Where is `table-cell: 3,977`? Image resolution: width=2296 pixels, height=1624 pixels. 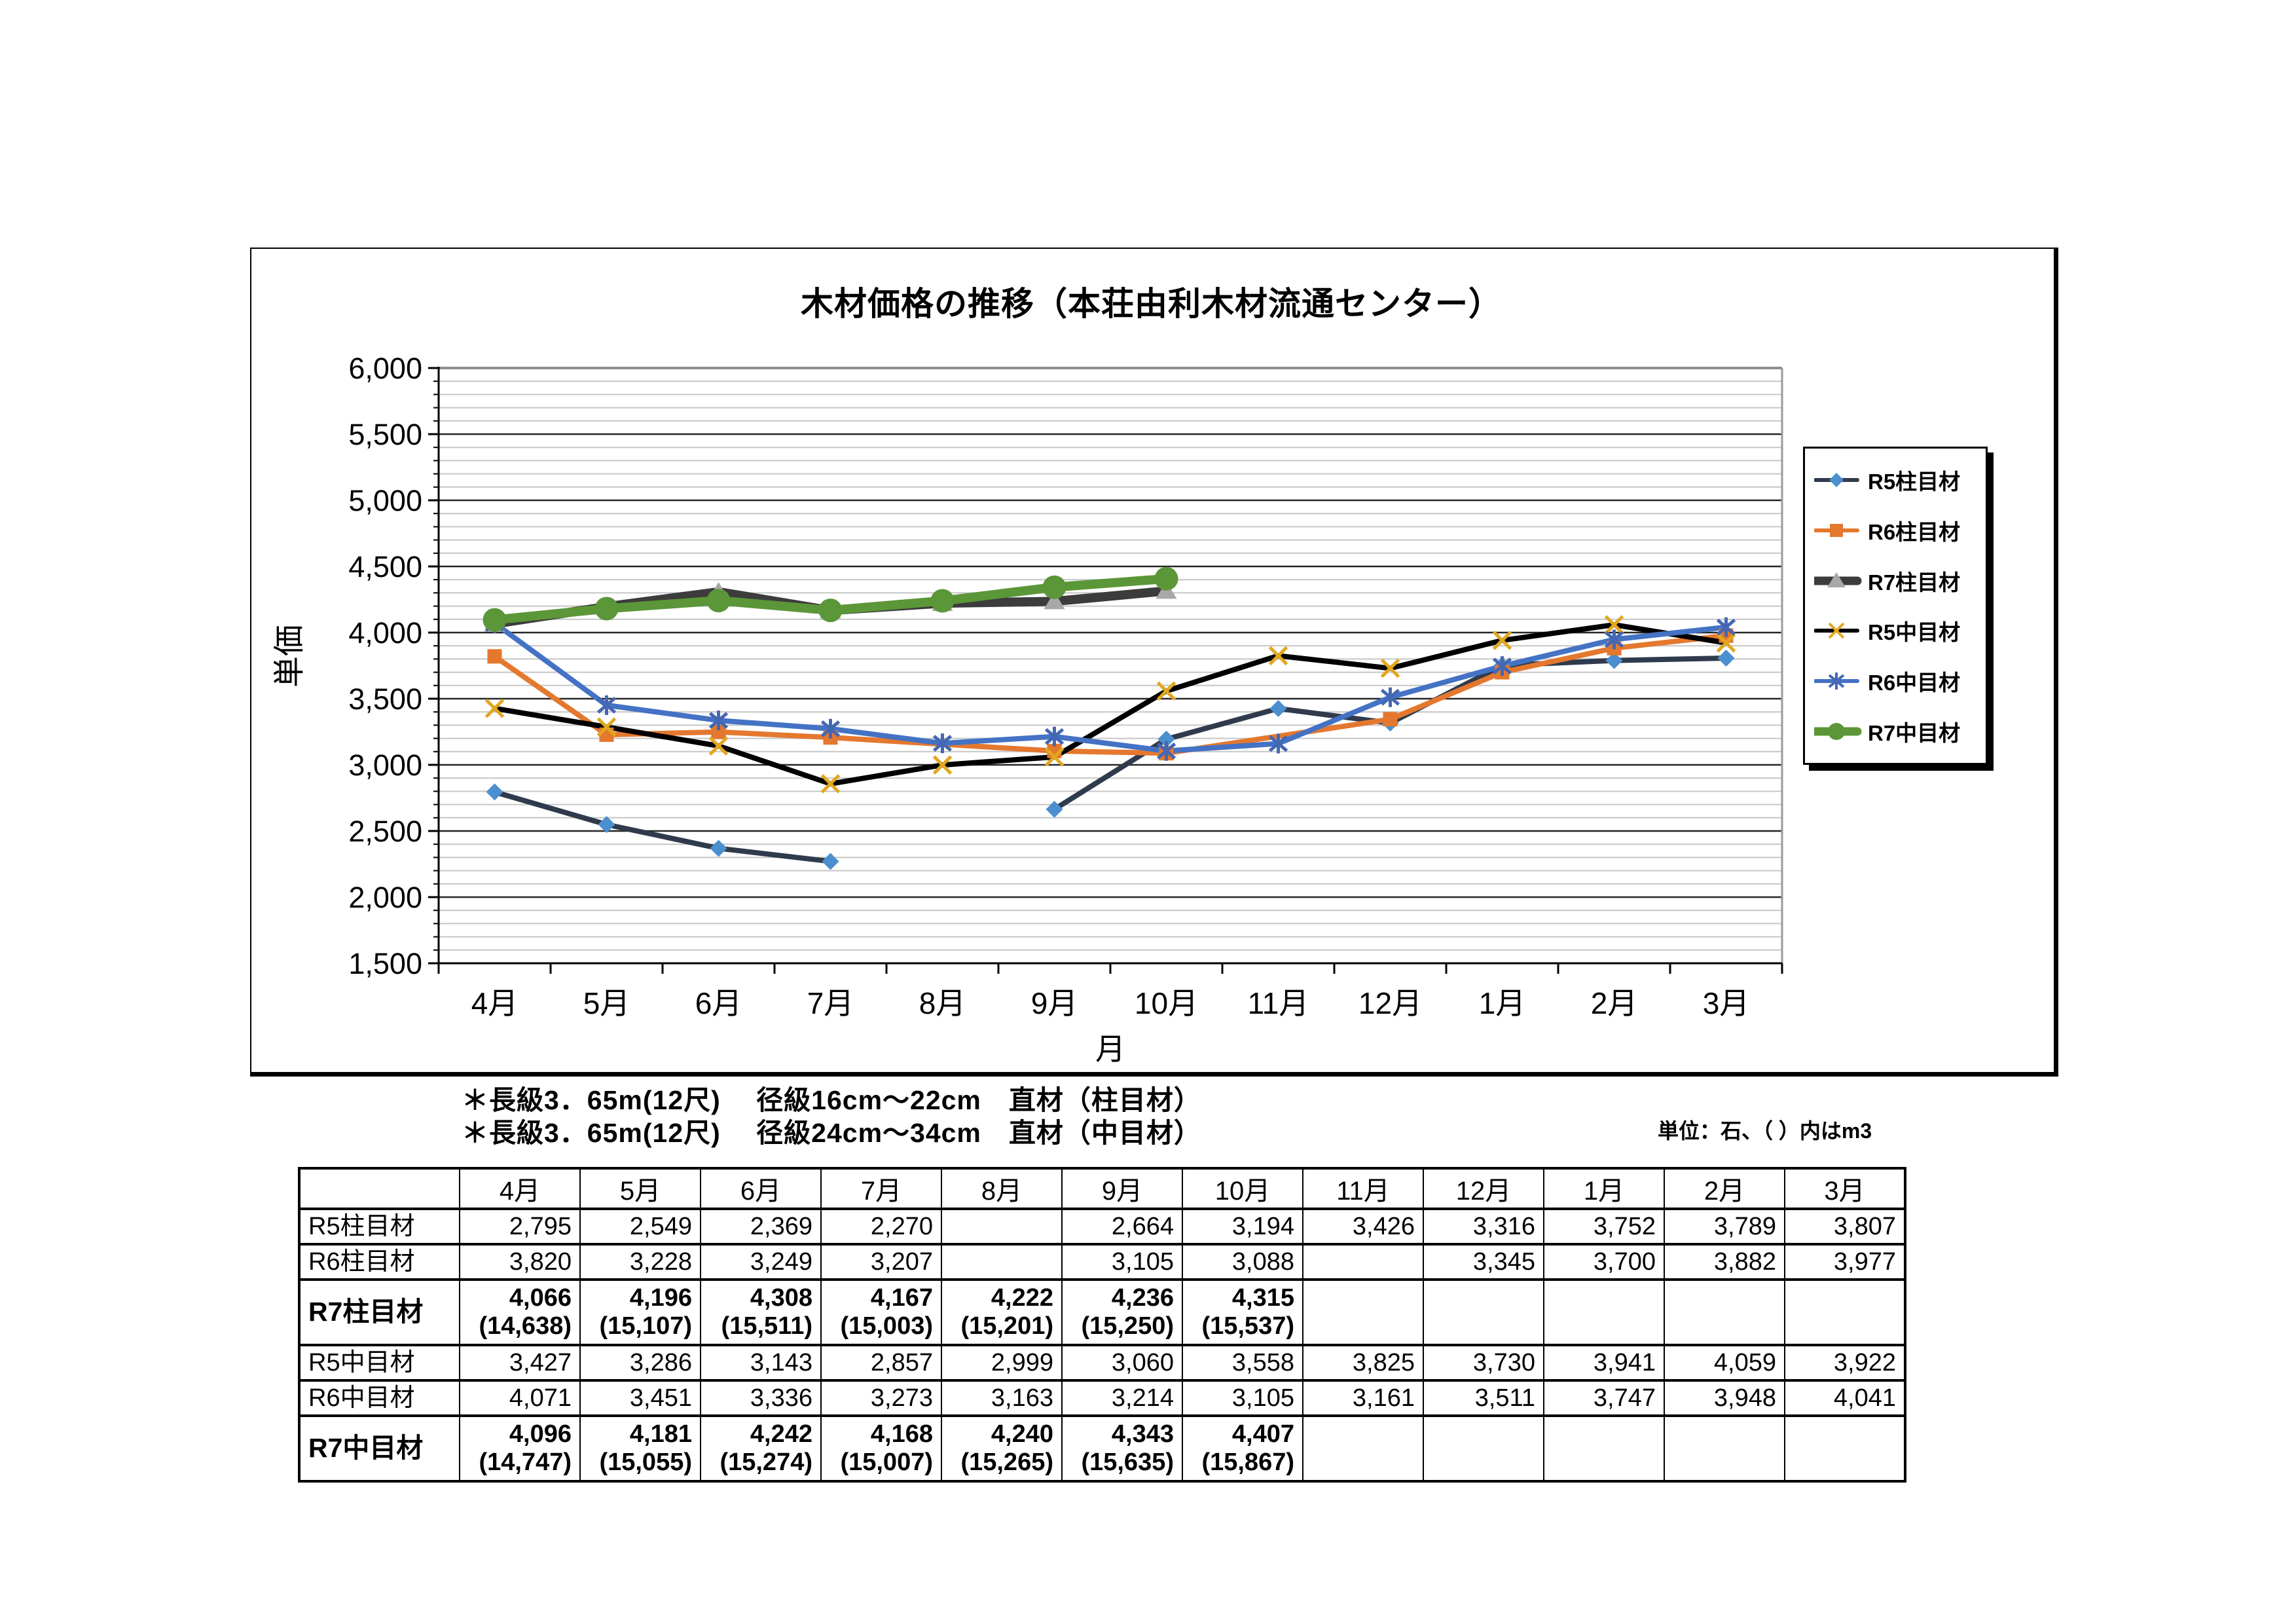 table-cell: 3,977 is located at coordinates (1845, 1262).